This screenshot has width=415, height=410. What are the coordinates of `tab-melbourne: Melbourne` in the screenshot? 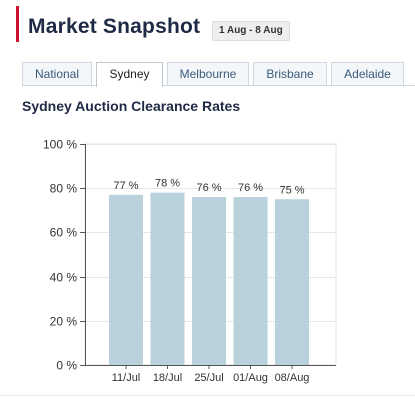 It's located at (208, 74).